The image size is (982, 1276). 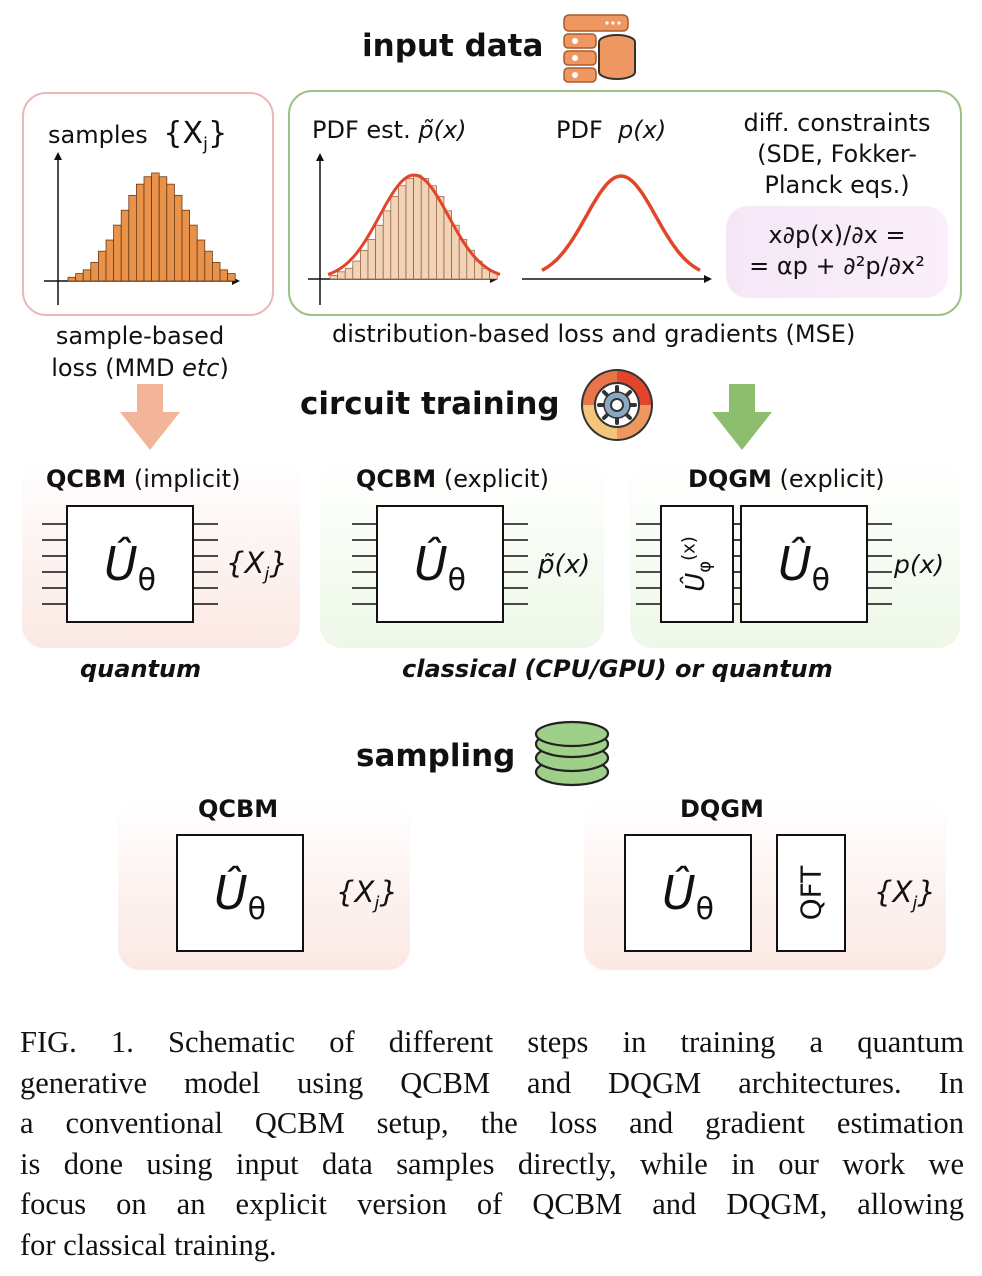 I want to click on pdf-label: PDF p(x), so click(x=611, y=130).